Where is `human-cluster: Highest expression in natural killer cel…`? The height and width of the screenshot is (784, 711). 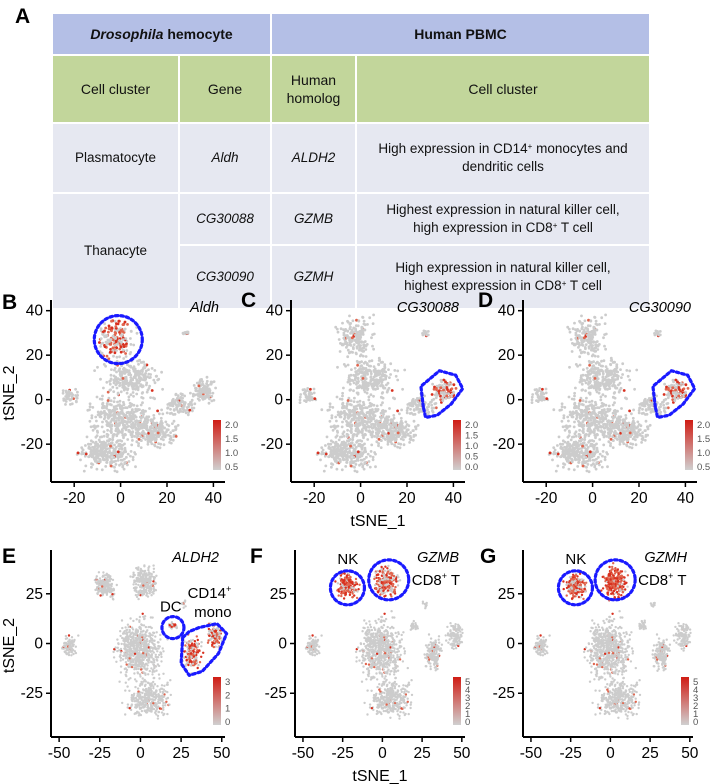 human-cluster: Highest expression in natural killer cel… is located at coordinates (503, 219).